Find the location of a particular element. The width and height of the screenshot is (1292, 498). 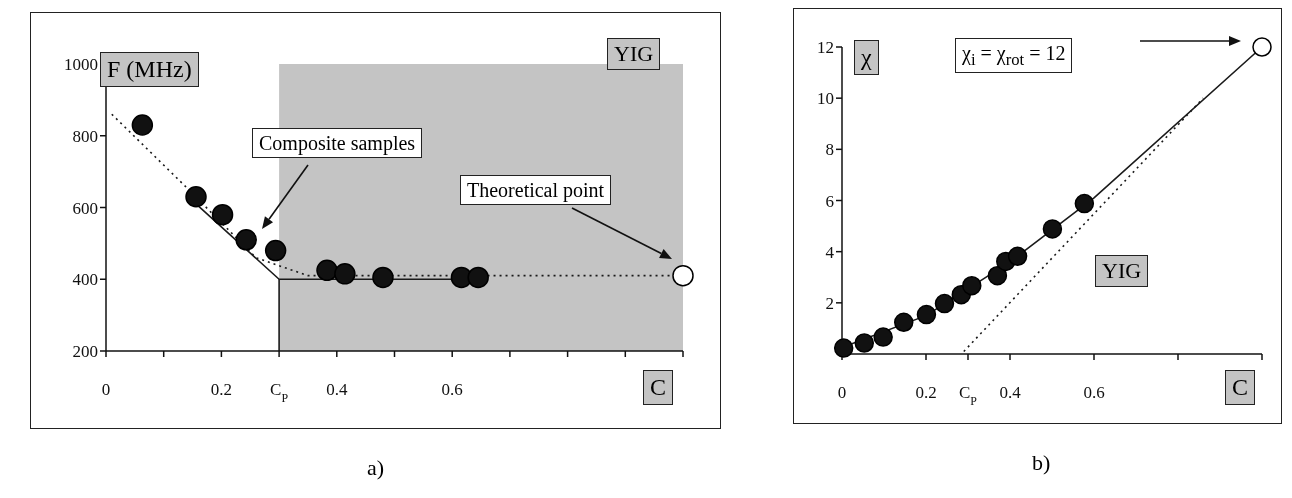

y-tick-label: 8 is located at coordinates (829, 150).